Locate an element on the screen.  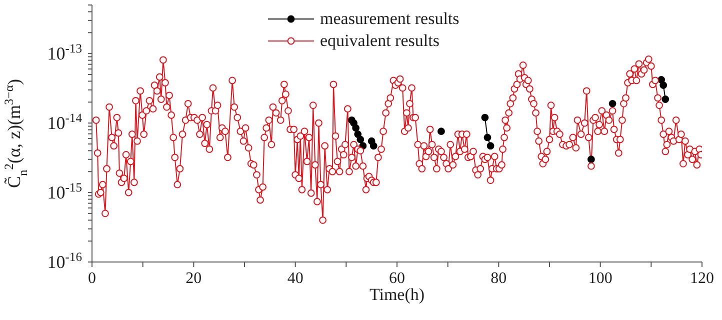
legend-label: equivalent results is located at coordinates (380, 41).